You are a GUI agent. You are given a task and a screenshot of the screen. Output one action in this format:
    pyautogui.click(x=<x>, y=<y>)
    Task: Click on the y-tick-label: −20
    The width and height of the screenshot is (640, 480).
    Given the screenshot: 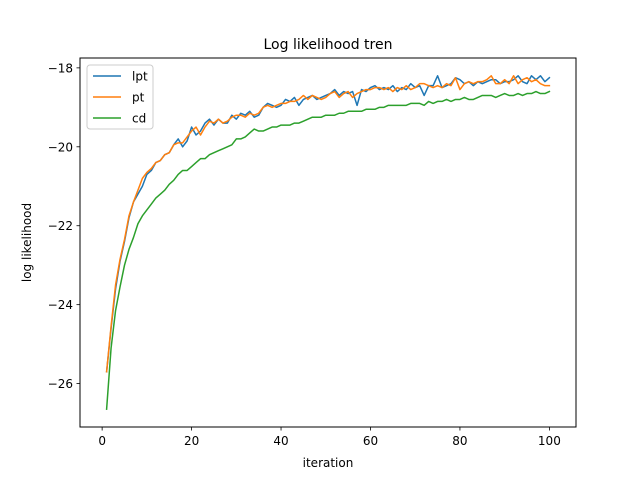 What is the action you would take?
    pyautogui.click(x=60, y=147)
    